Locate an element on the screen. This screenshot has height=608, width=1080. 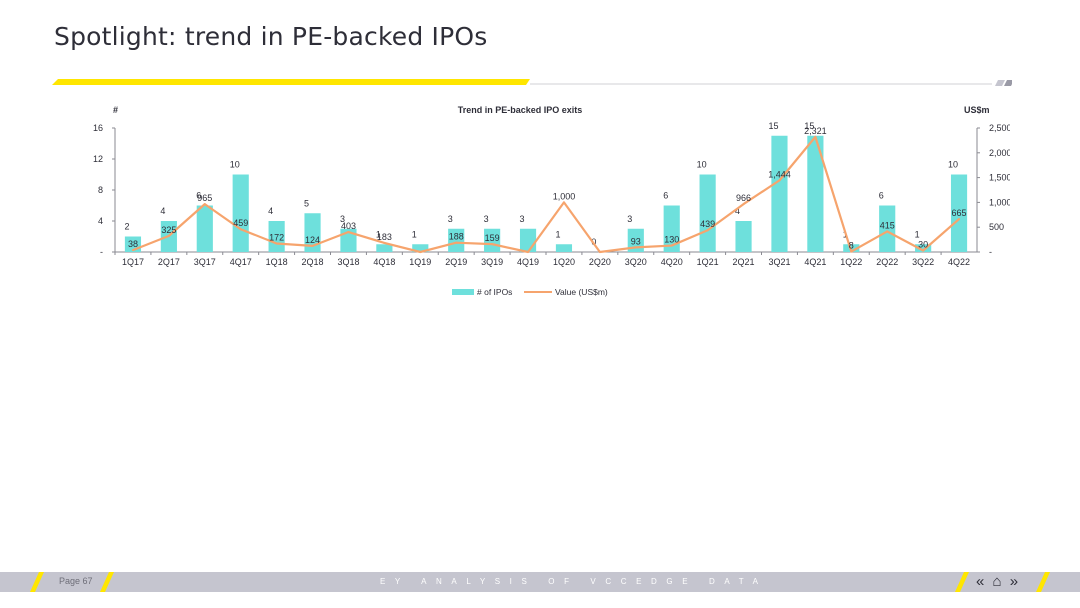
x-tick-label: 1Q17 is located at coordinates (133, 262).